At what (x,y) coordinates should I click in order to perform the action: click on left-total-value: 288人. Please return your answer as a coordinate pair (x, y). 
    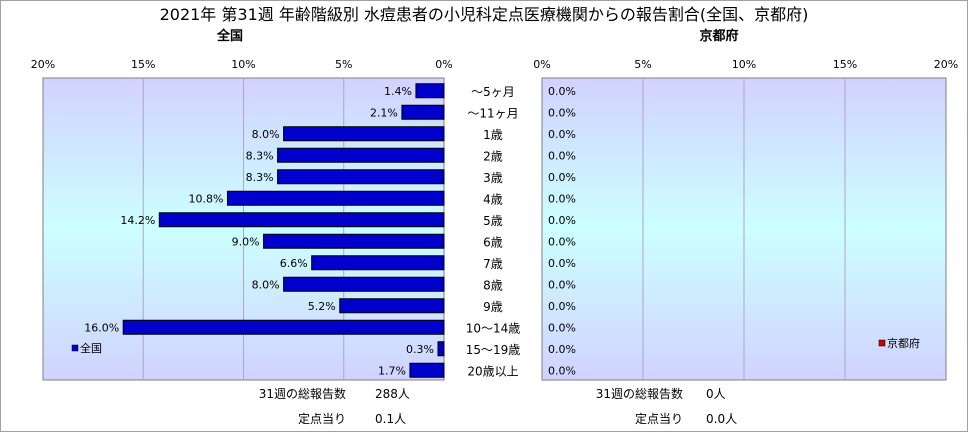
    Looking at the image, I should click on (392, 394).